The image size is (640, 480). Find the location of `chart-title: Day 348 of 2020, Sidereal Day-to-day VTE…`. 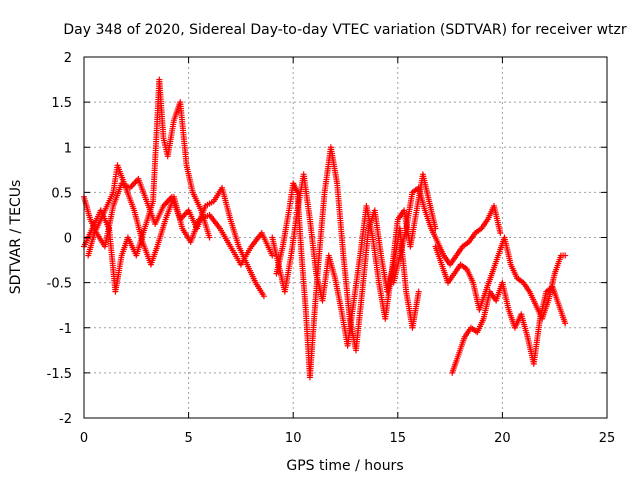

chart-title: Day 348 of 2020, Sidereal Day-to-day VTE… is located at coordinates (345, 30).